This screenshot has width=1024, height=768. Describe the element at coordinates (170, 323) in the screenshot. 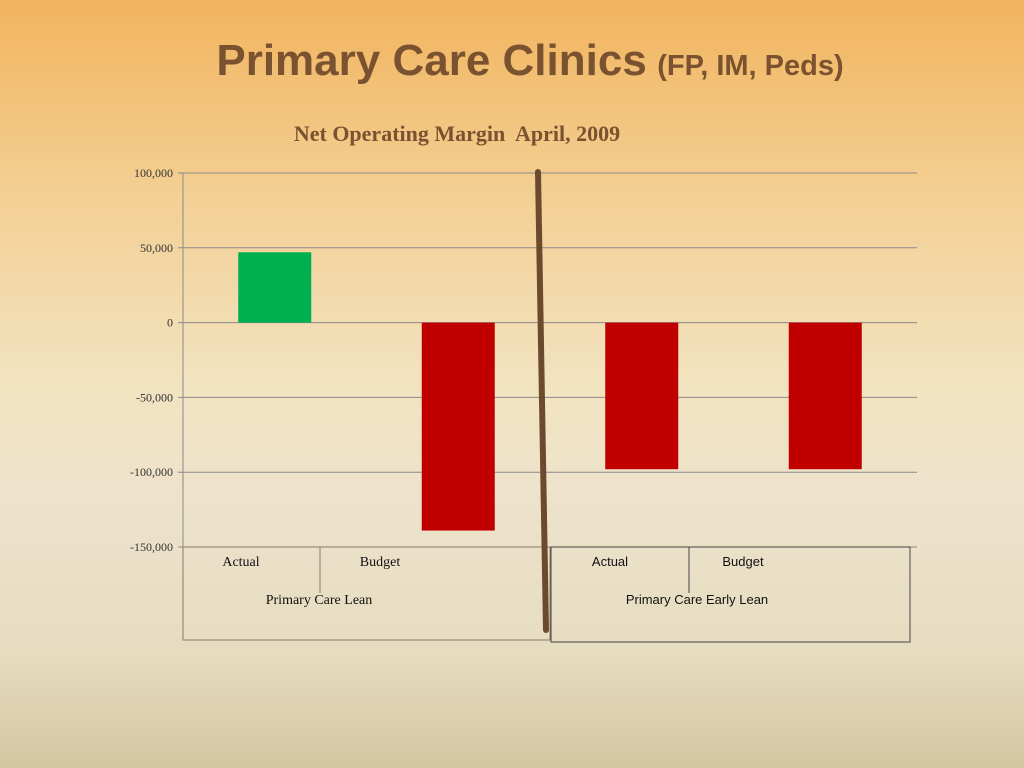

I see `y-tick-label: 0` at that location.